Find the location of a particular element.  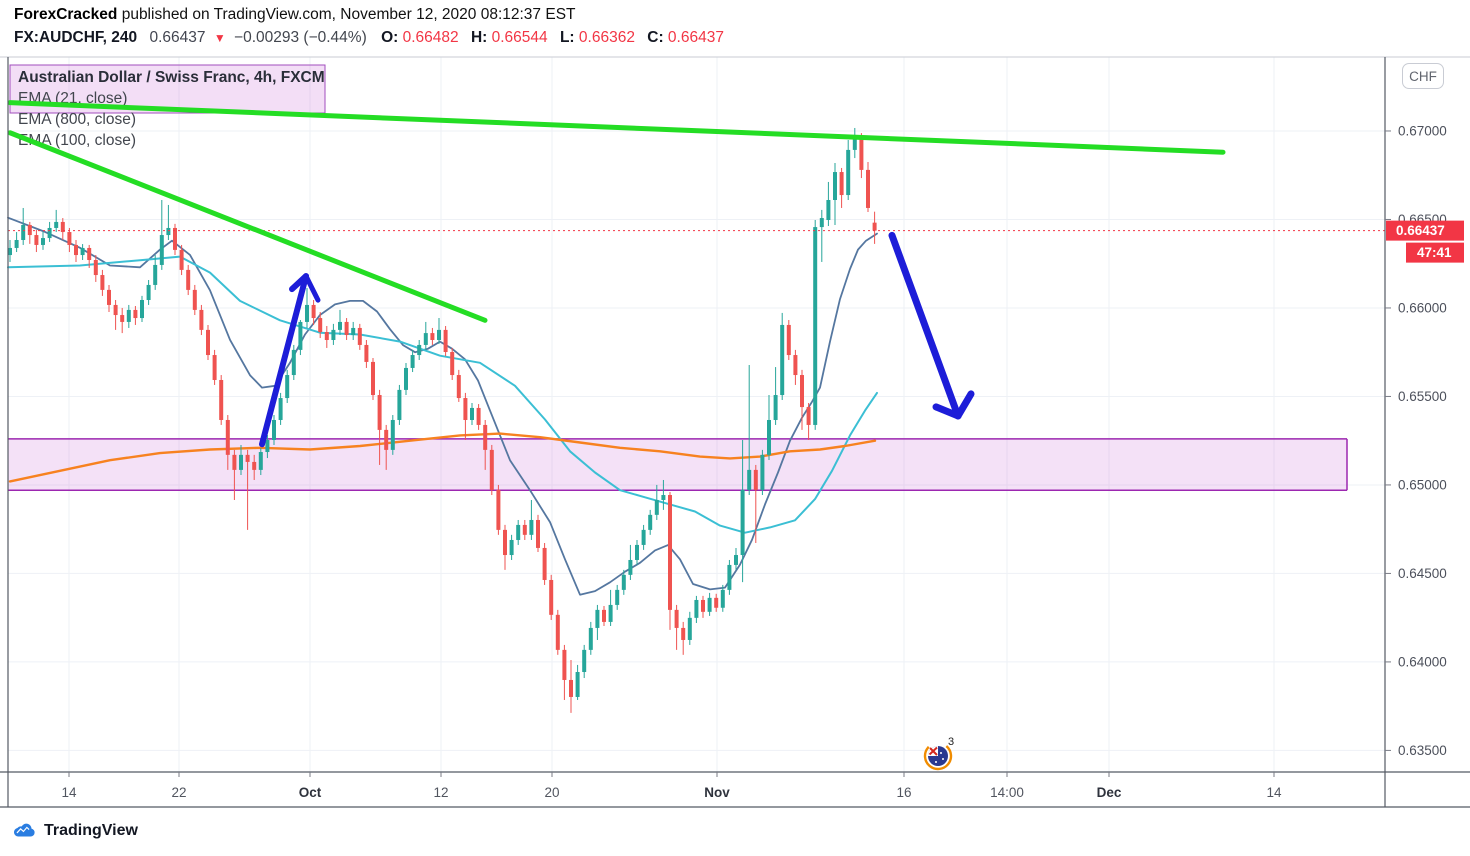

last-price-badge-bg is located at coordinates (1425, 230).